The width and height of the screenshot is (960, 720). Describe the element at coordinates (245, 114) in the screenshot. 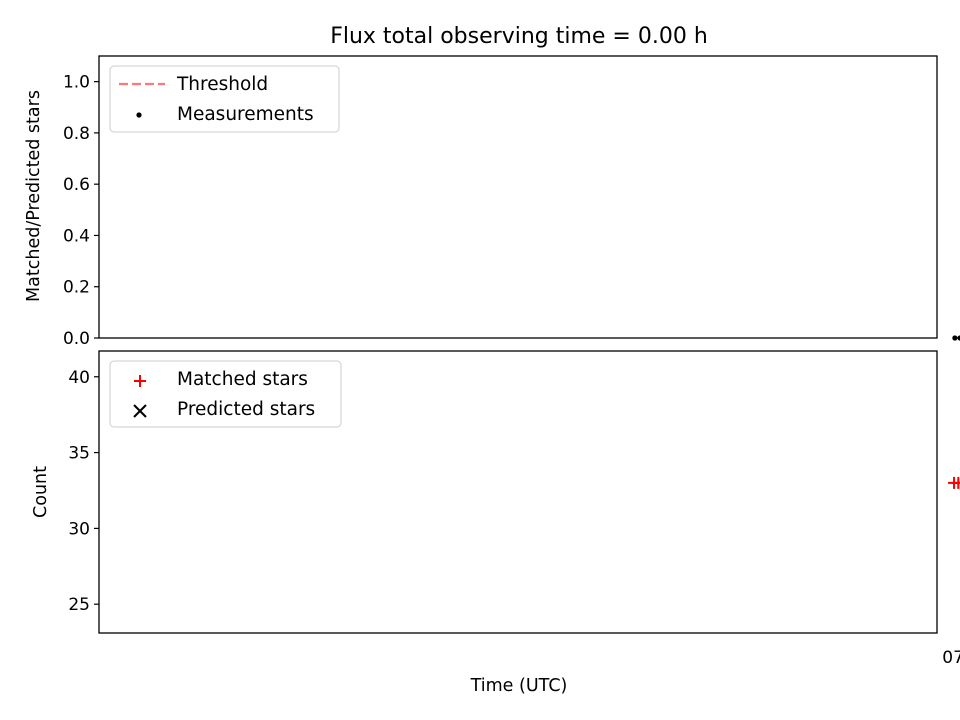

I see `measurements-legend-label: Measurements` at that location.